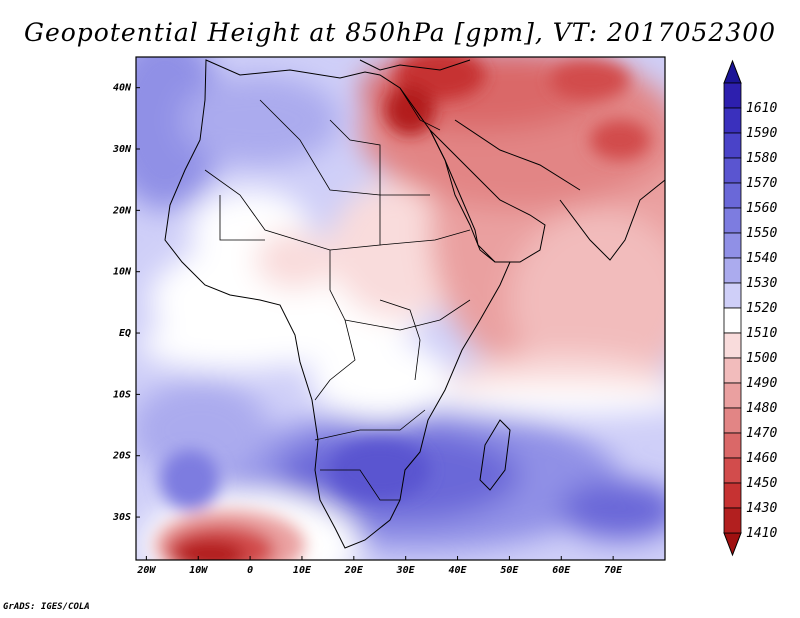 The width and height of the screenshot is (800, 618). I want to click on lon-tick-label: 60E, so click(561, 570).